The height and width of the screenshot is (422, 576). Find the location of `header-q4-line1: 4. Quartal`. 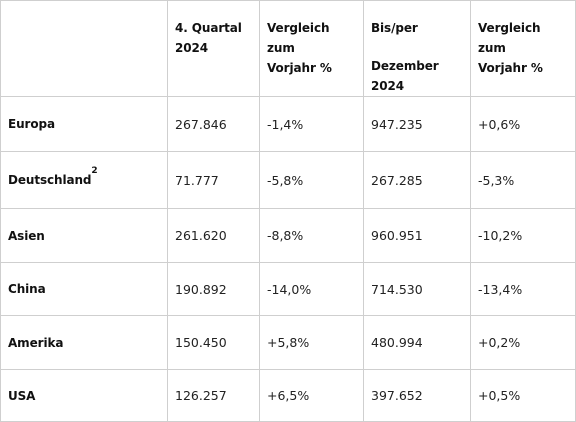

header-q4-line1: 4. Quartal is located at coordinates (208, 28).